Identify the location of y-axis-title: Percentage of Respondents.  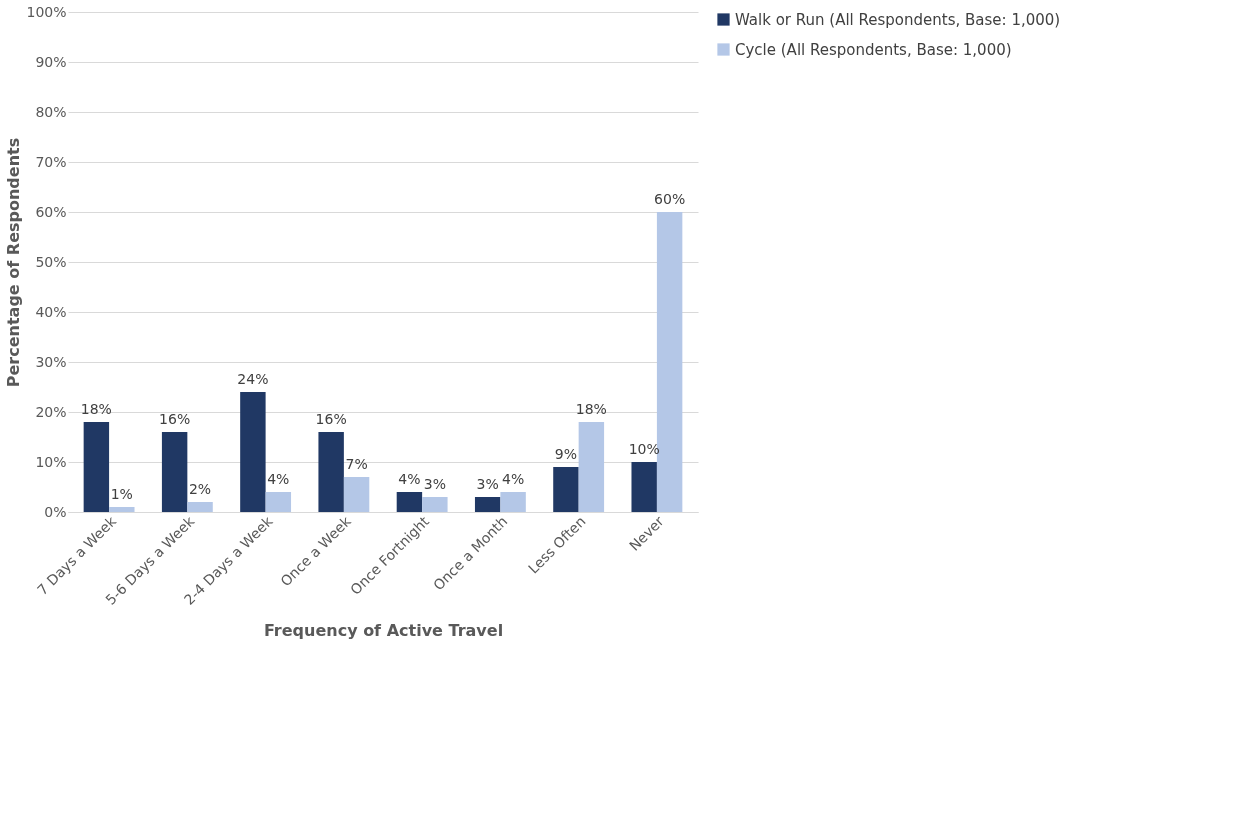
(14, 262).